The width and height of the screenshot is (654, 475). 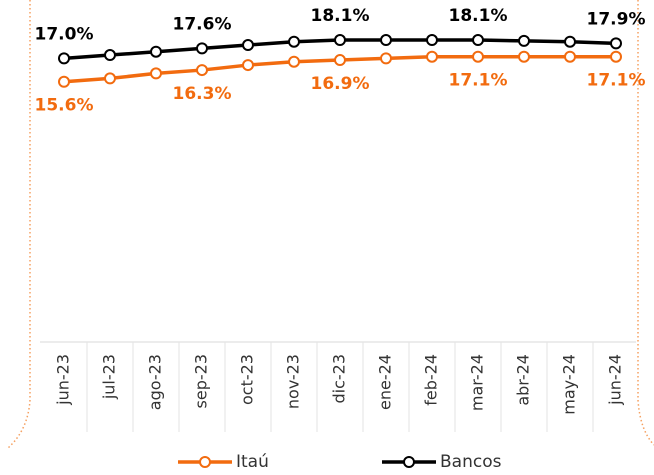 What do you see at coordinates (64, 34) in the screenshot?
I see `data-label: 17.0%` at bounding box center [64, 34].